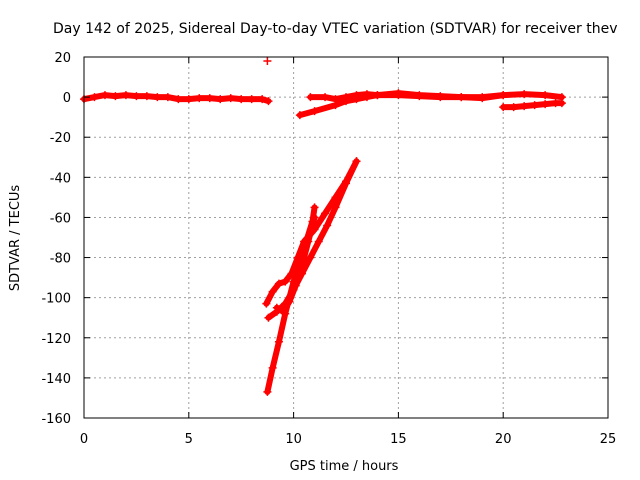  What do you see at coordinates (60, 218) in the screenshot?
I see `y-tick-label: -60` at bounding box center [60, 218].